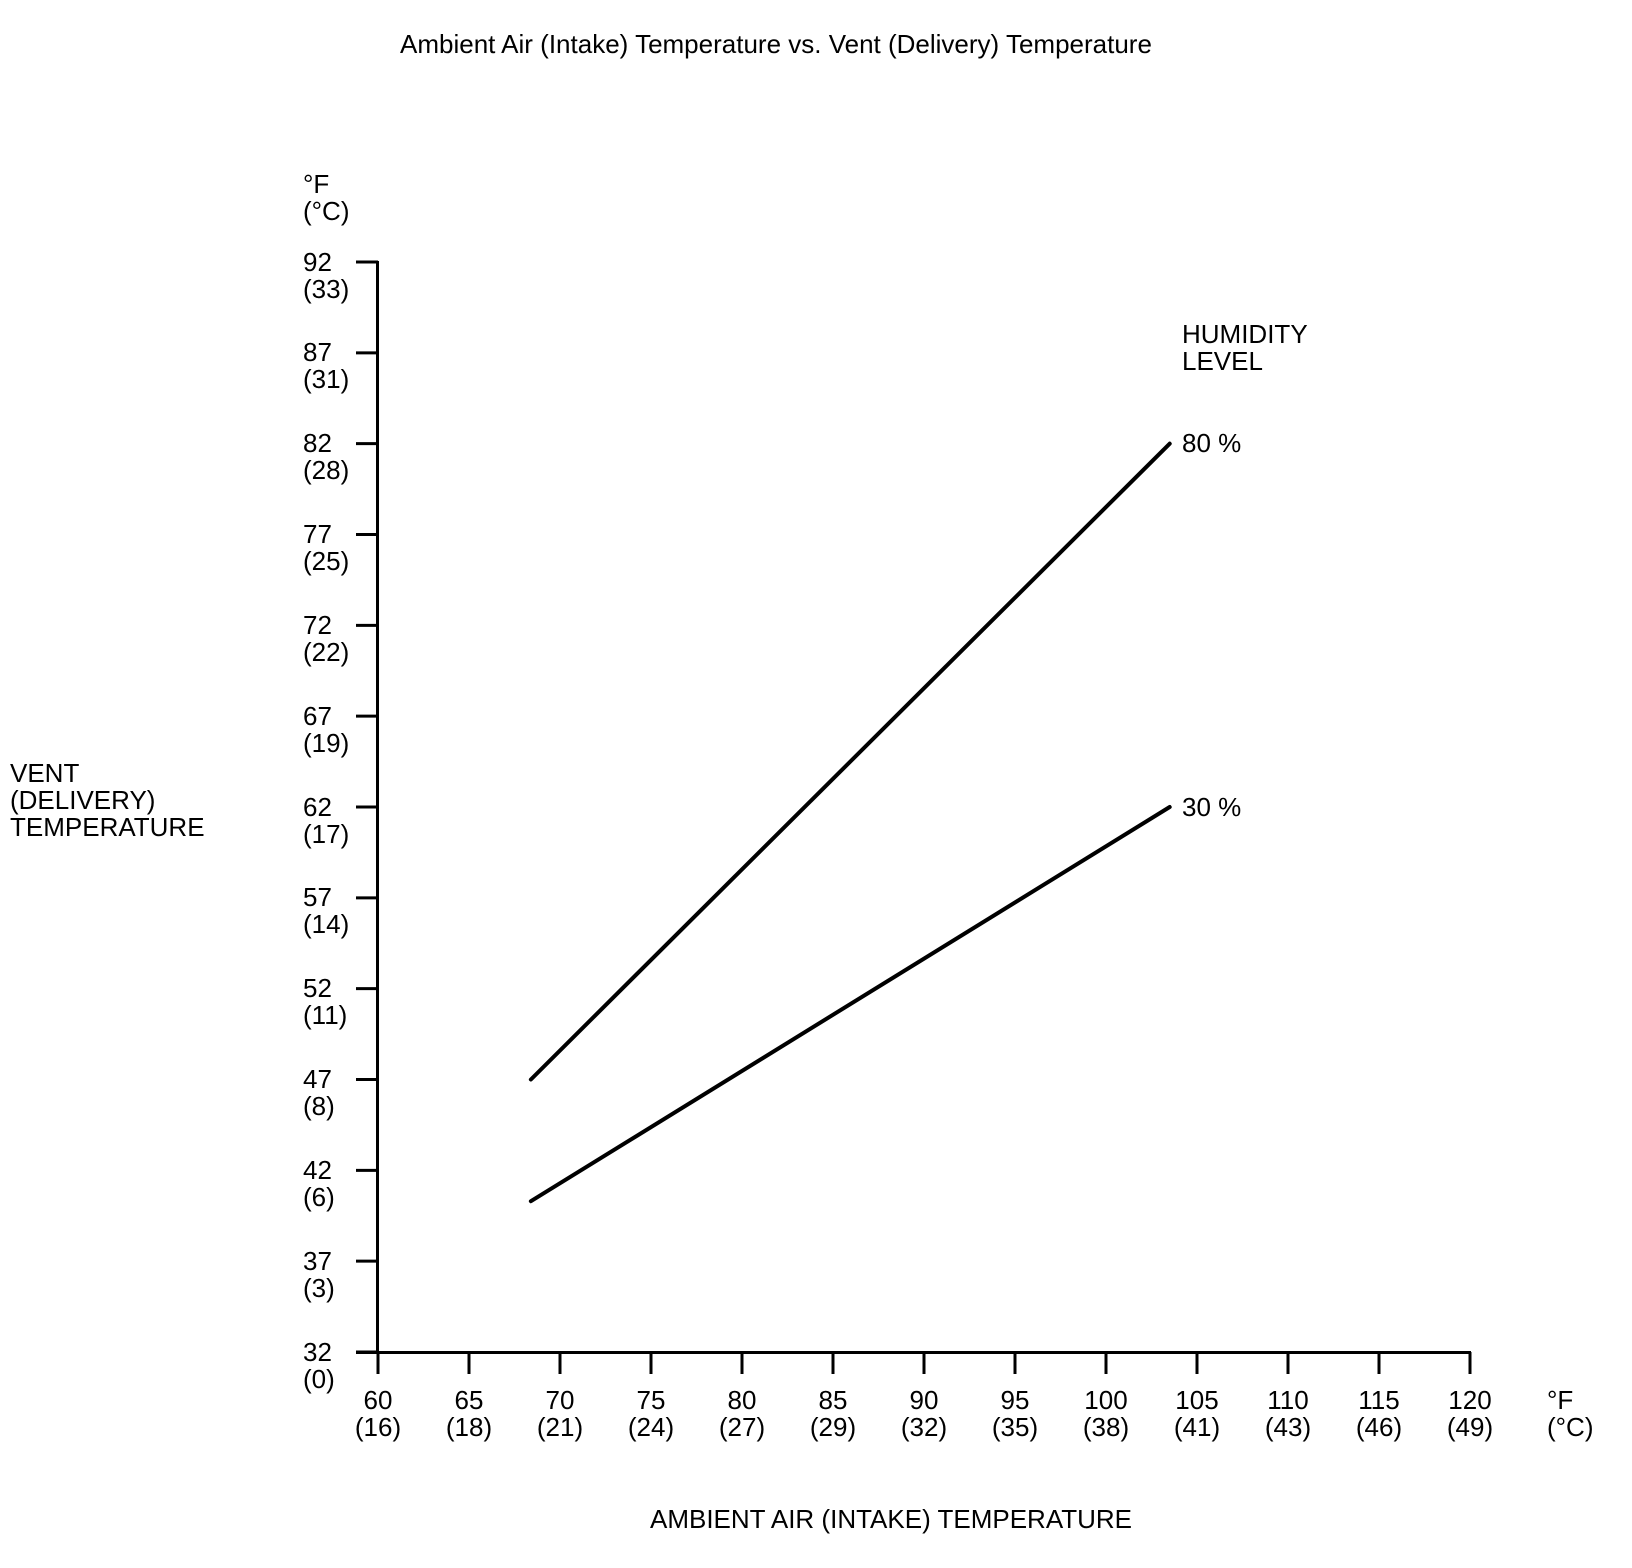  What do you see at coordinates (319, 1274) in the screenshot?
I see `y-tick-label: 37 (3)` at bounding box center [319, 1274].